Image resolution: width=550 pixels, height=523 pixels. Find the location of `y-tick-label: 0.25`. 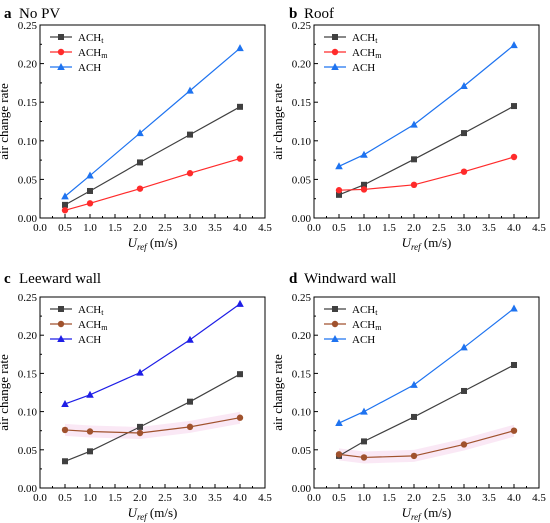

y-tick-label: 0.25 is located at coordinates (28, 26).